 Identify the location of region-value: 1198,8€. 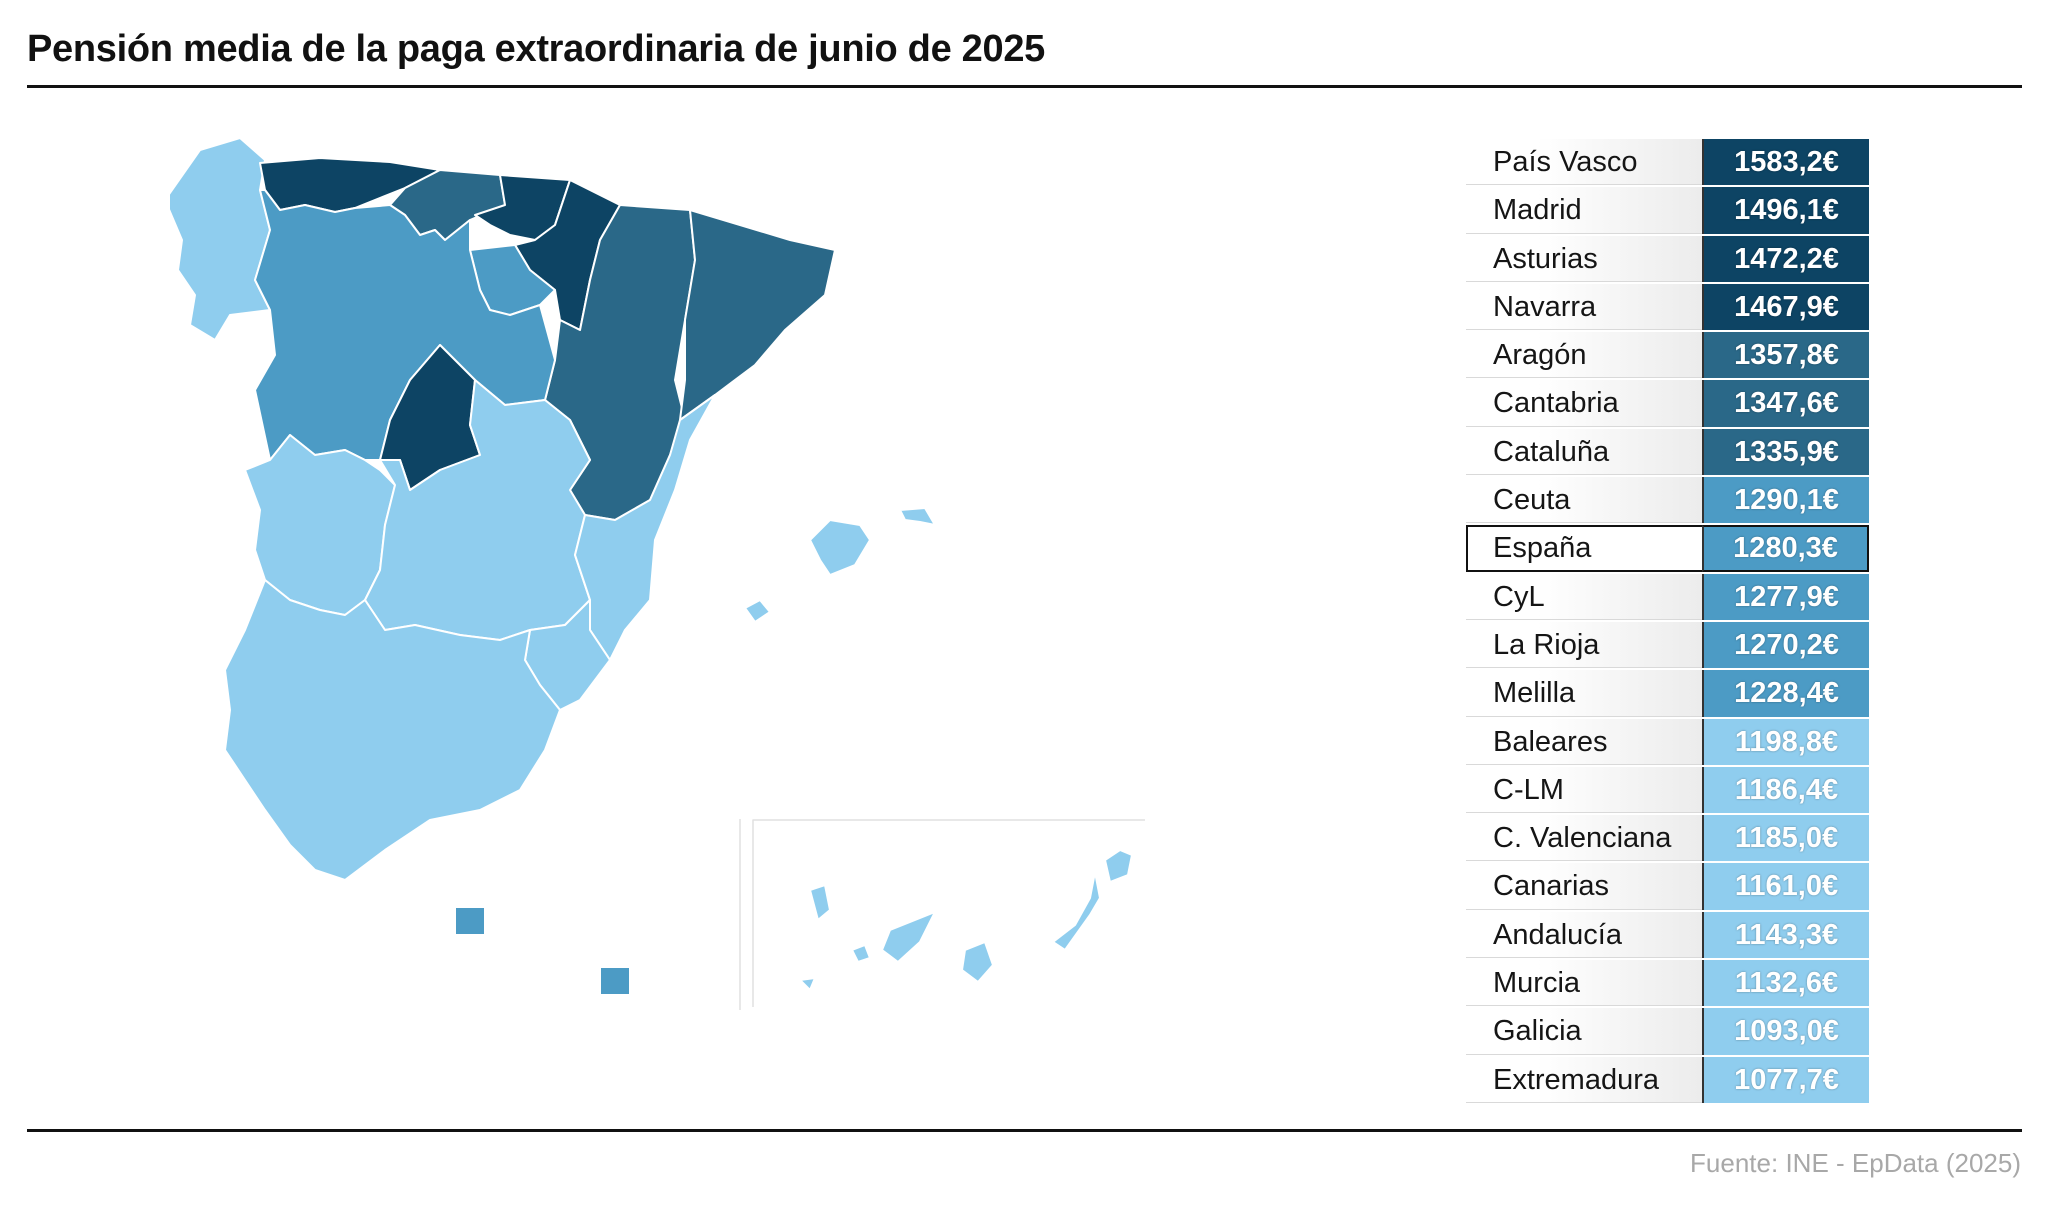
(1785, 741).